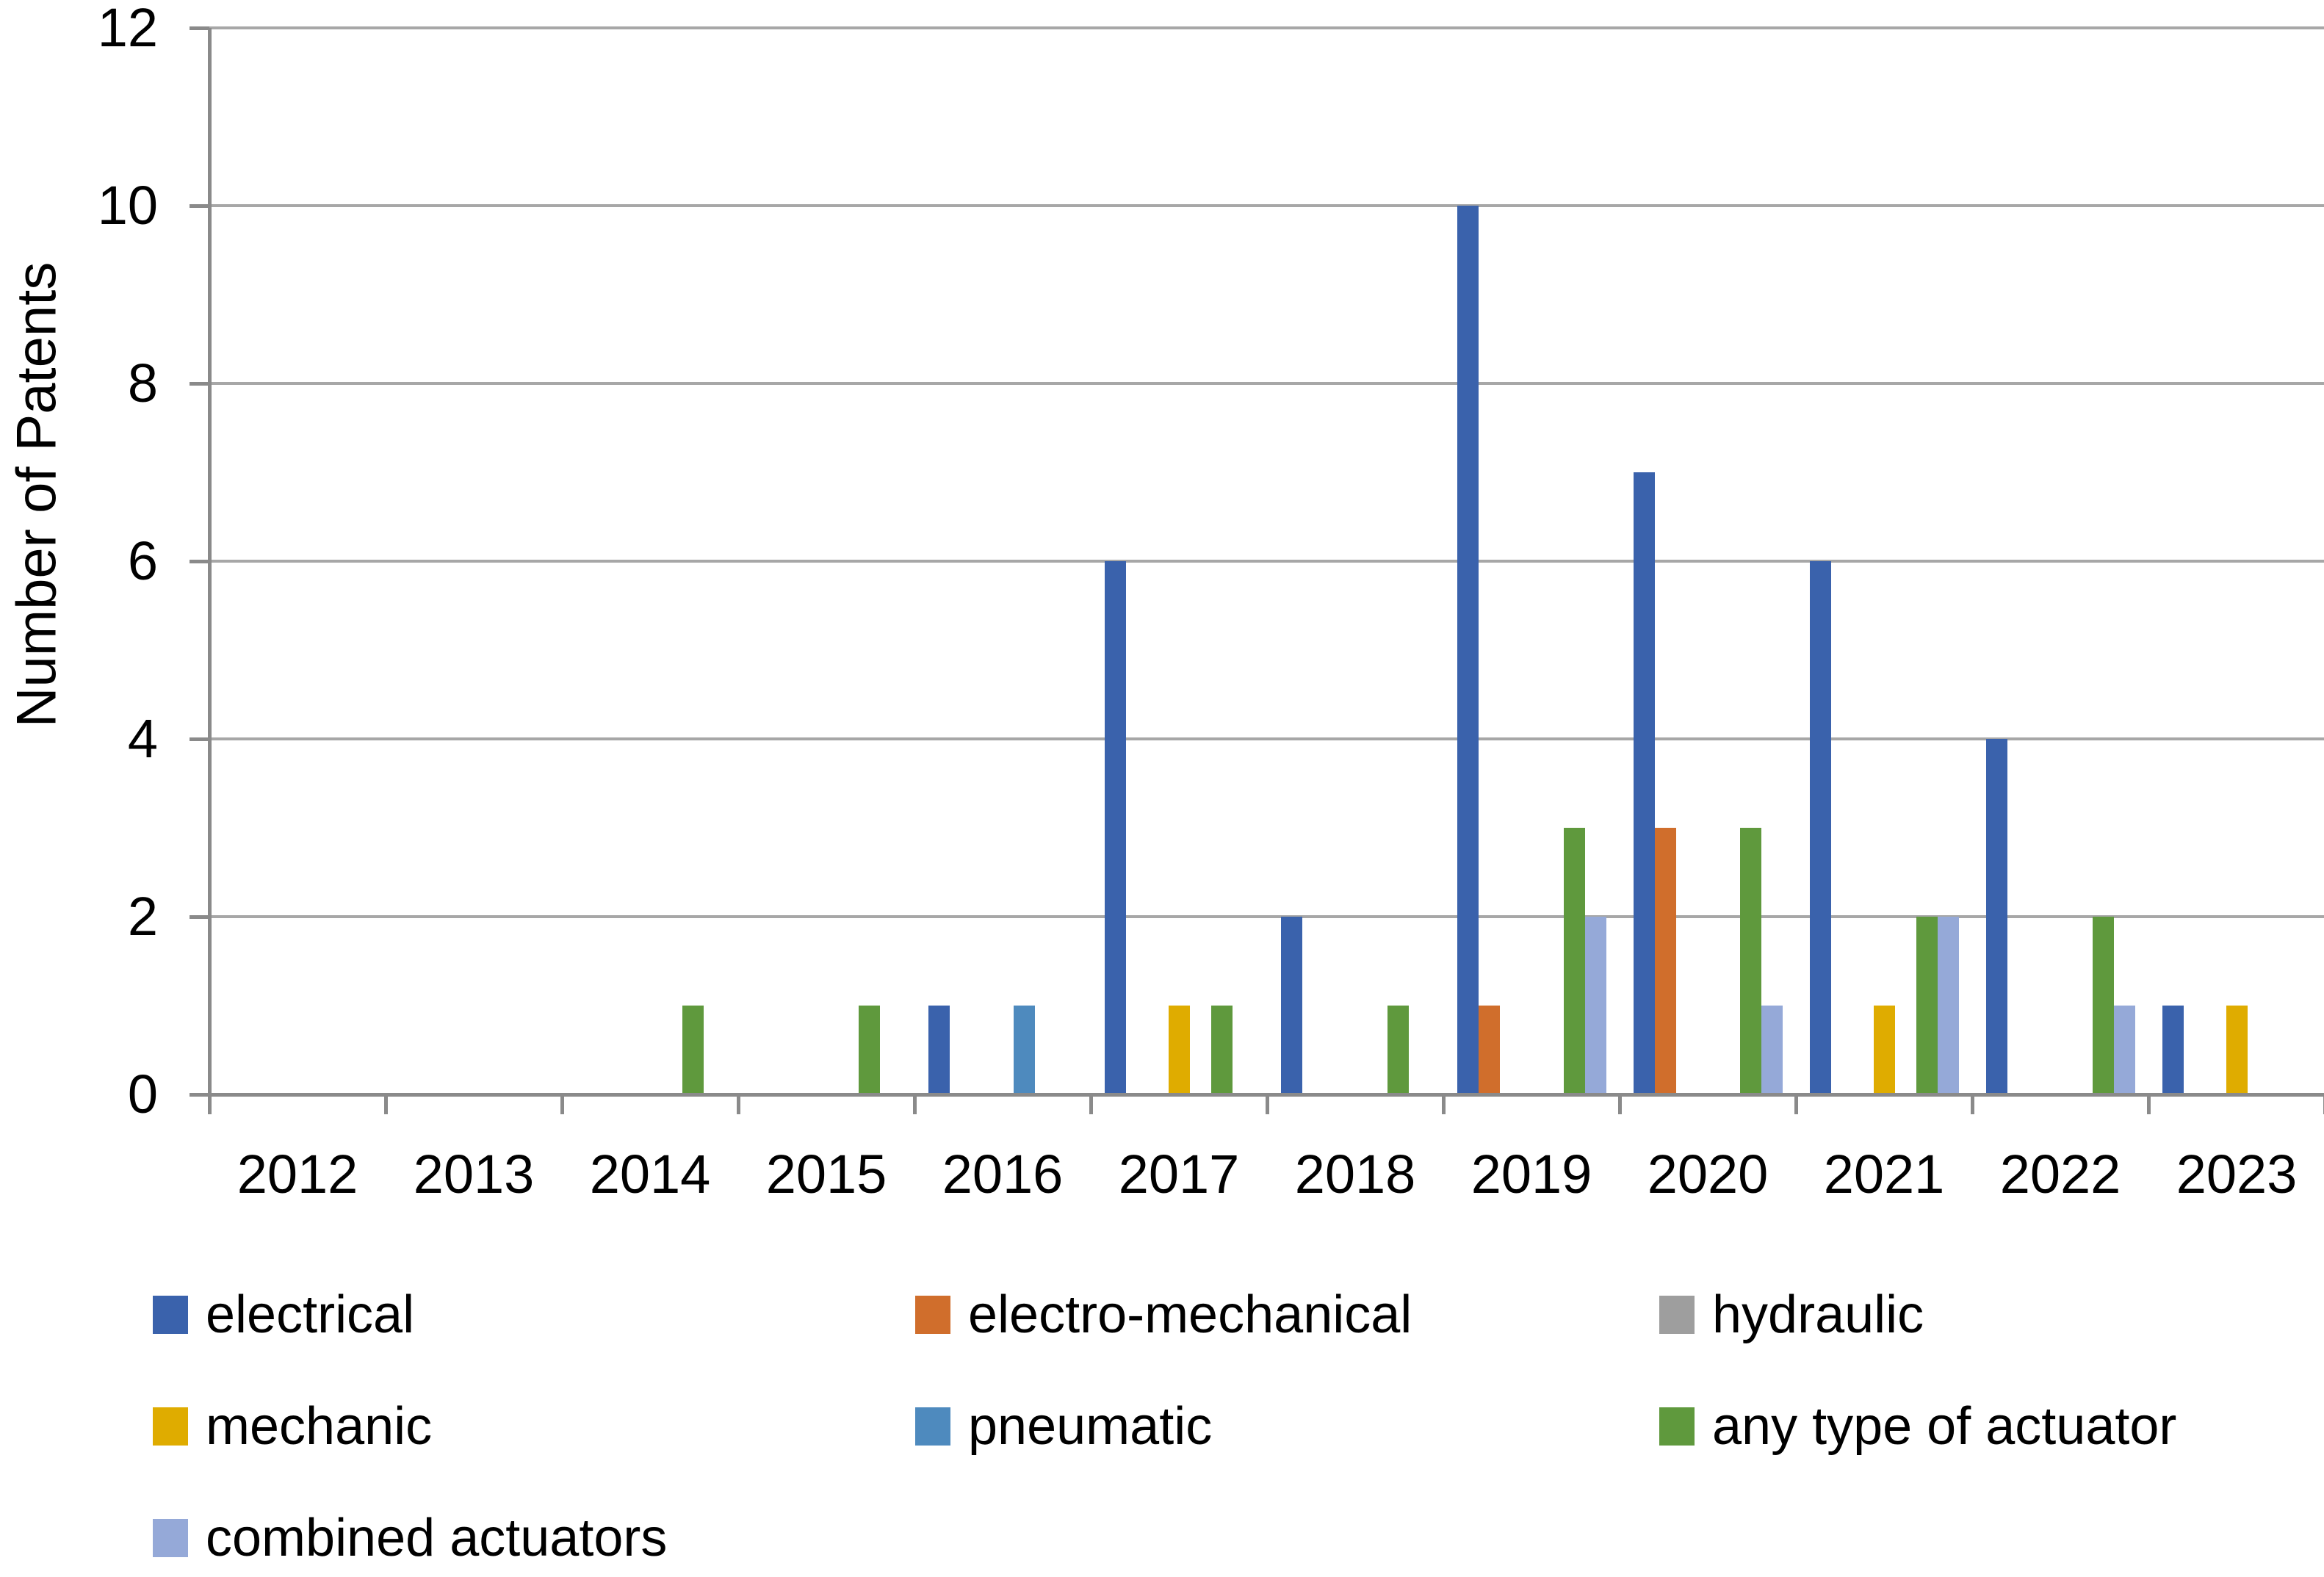  Describe the element at coordinates (826, 1174) in the screenshot. I see `x-axis-tick-label: 2015` at that location.